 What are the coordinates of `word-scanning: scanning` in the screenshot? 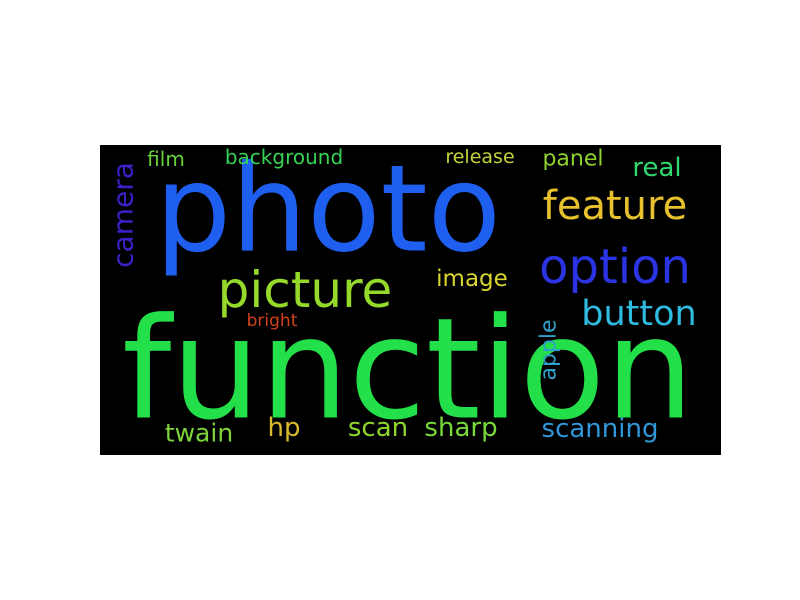 It's located at (600, 429).